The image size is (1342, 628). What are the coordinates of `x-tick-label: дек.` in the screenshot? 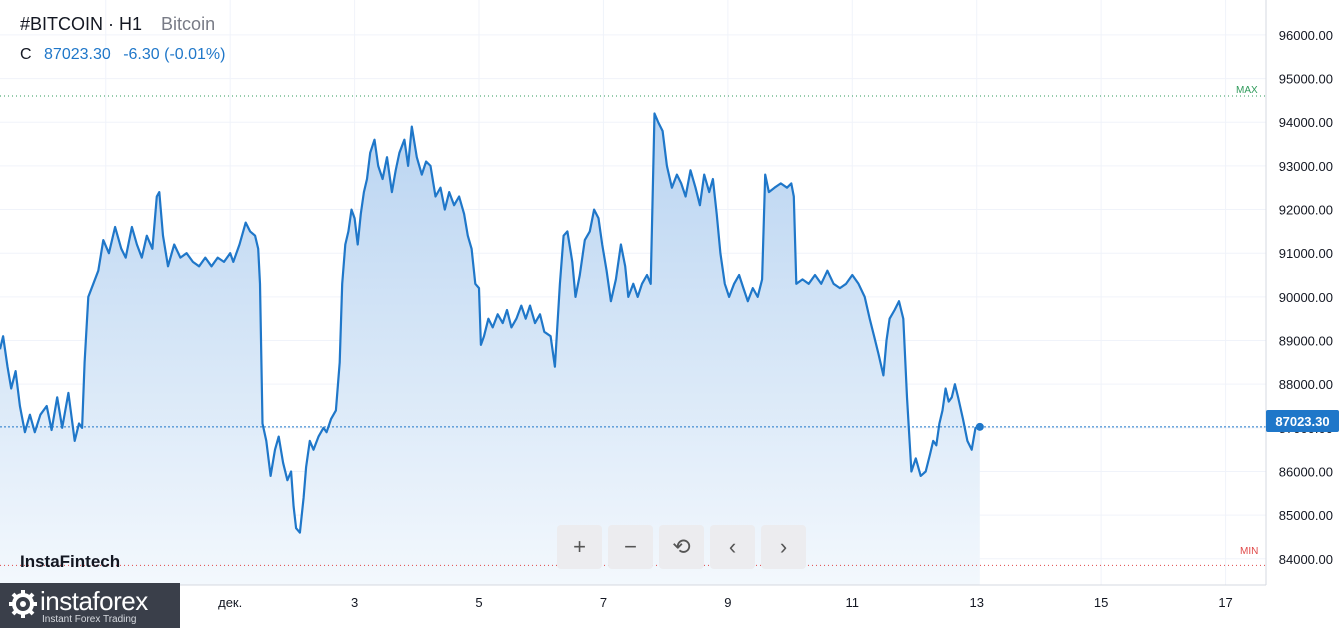 It's located at (230, 602).